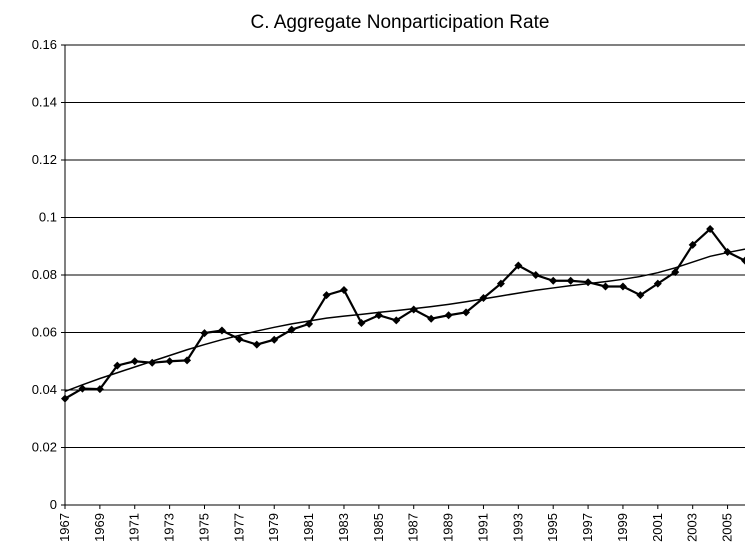 Image resolution: width=745 pixels, height=556 pixels. Describe the element at coordinates (44, 44) in the screenshot. I see `y-tick-label: 0.16` at that location.